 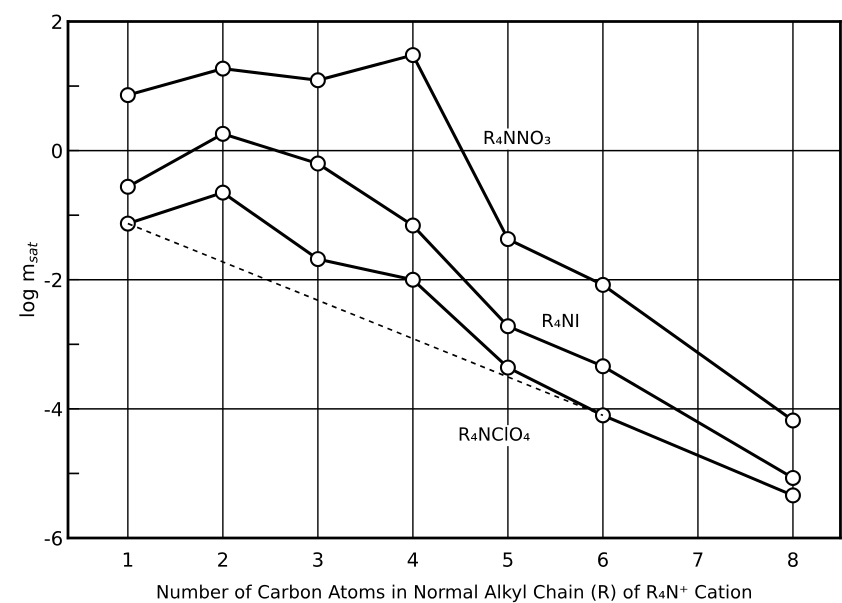 I want to click on x-tick-label: 3, so click(x=318, y=559).